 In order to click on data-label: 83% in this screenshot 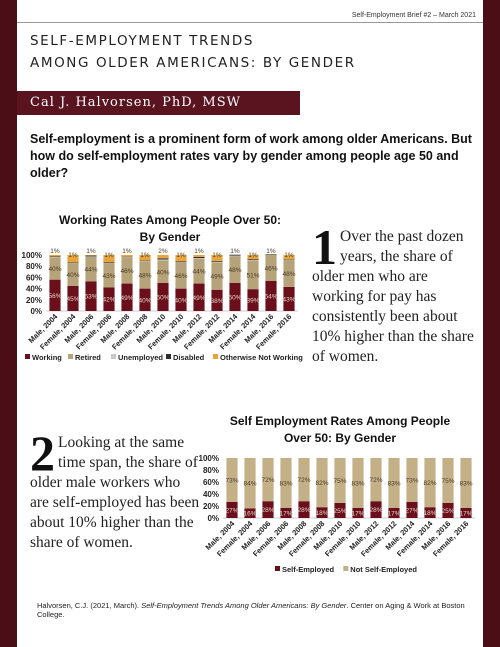, I will do `click(465, 483)`.